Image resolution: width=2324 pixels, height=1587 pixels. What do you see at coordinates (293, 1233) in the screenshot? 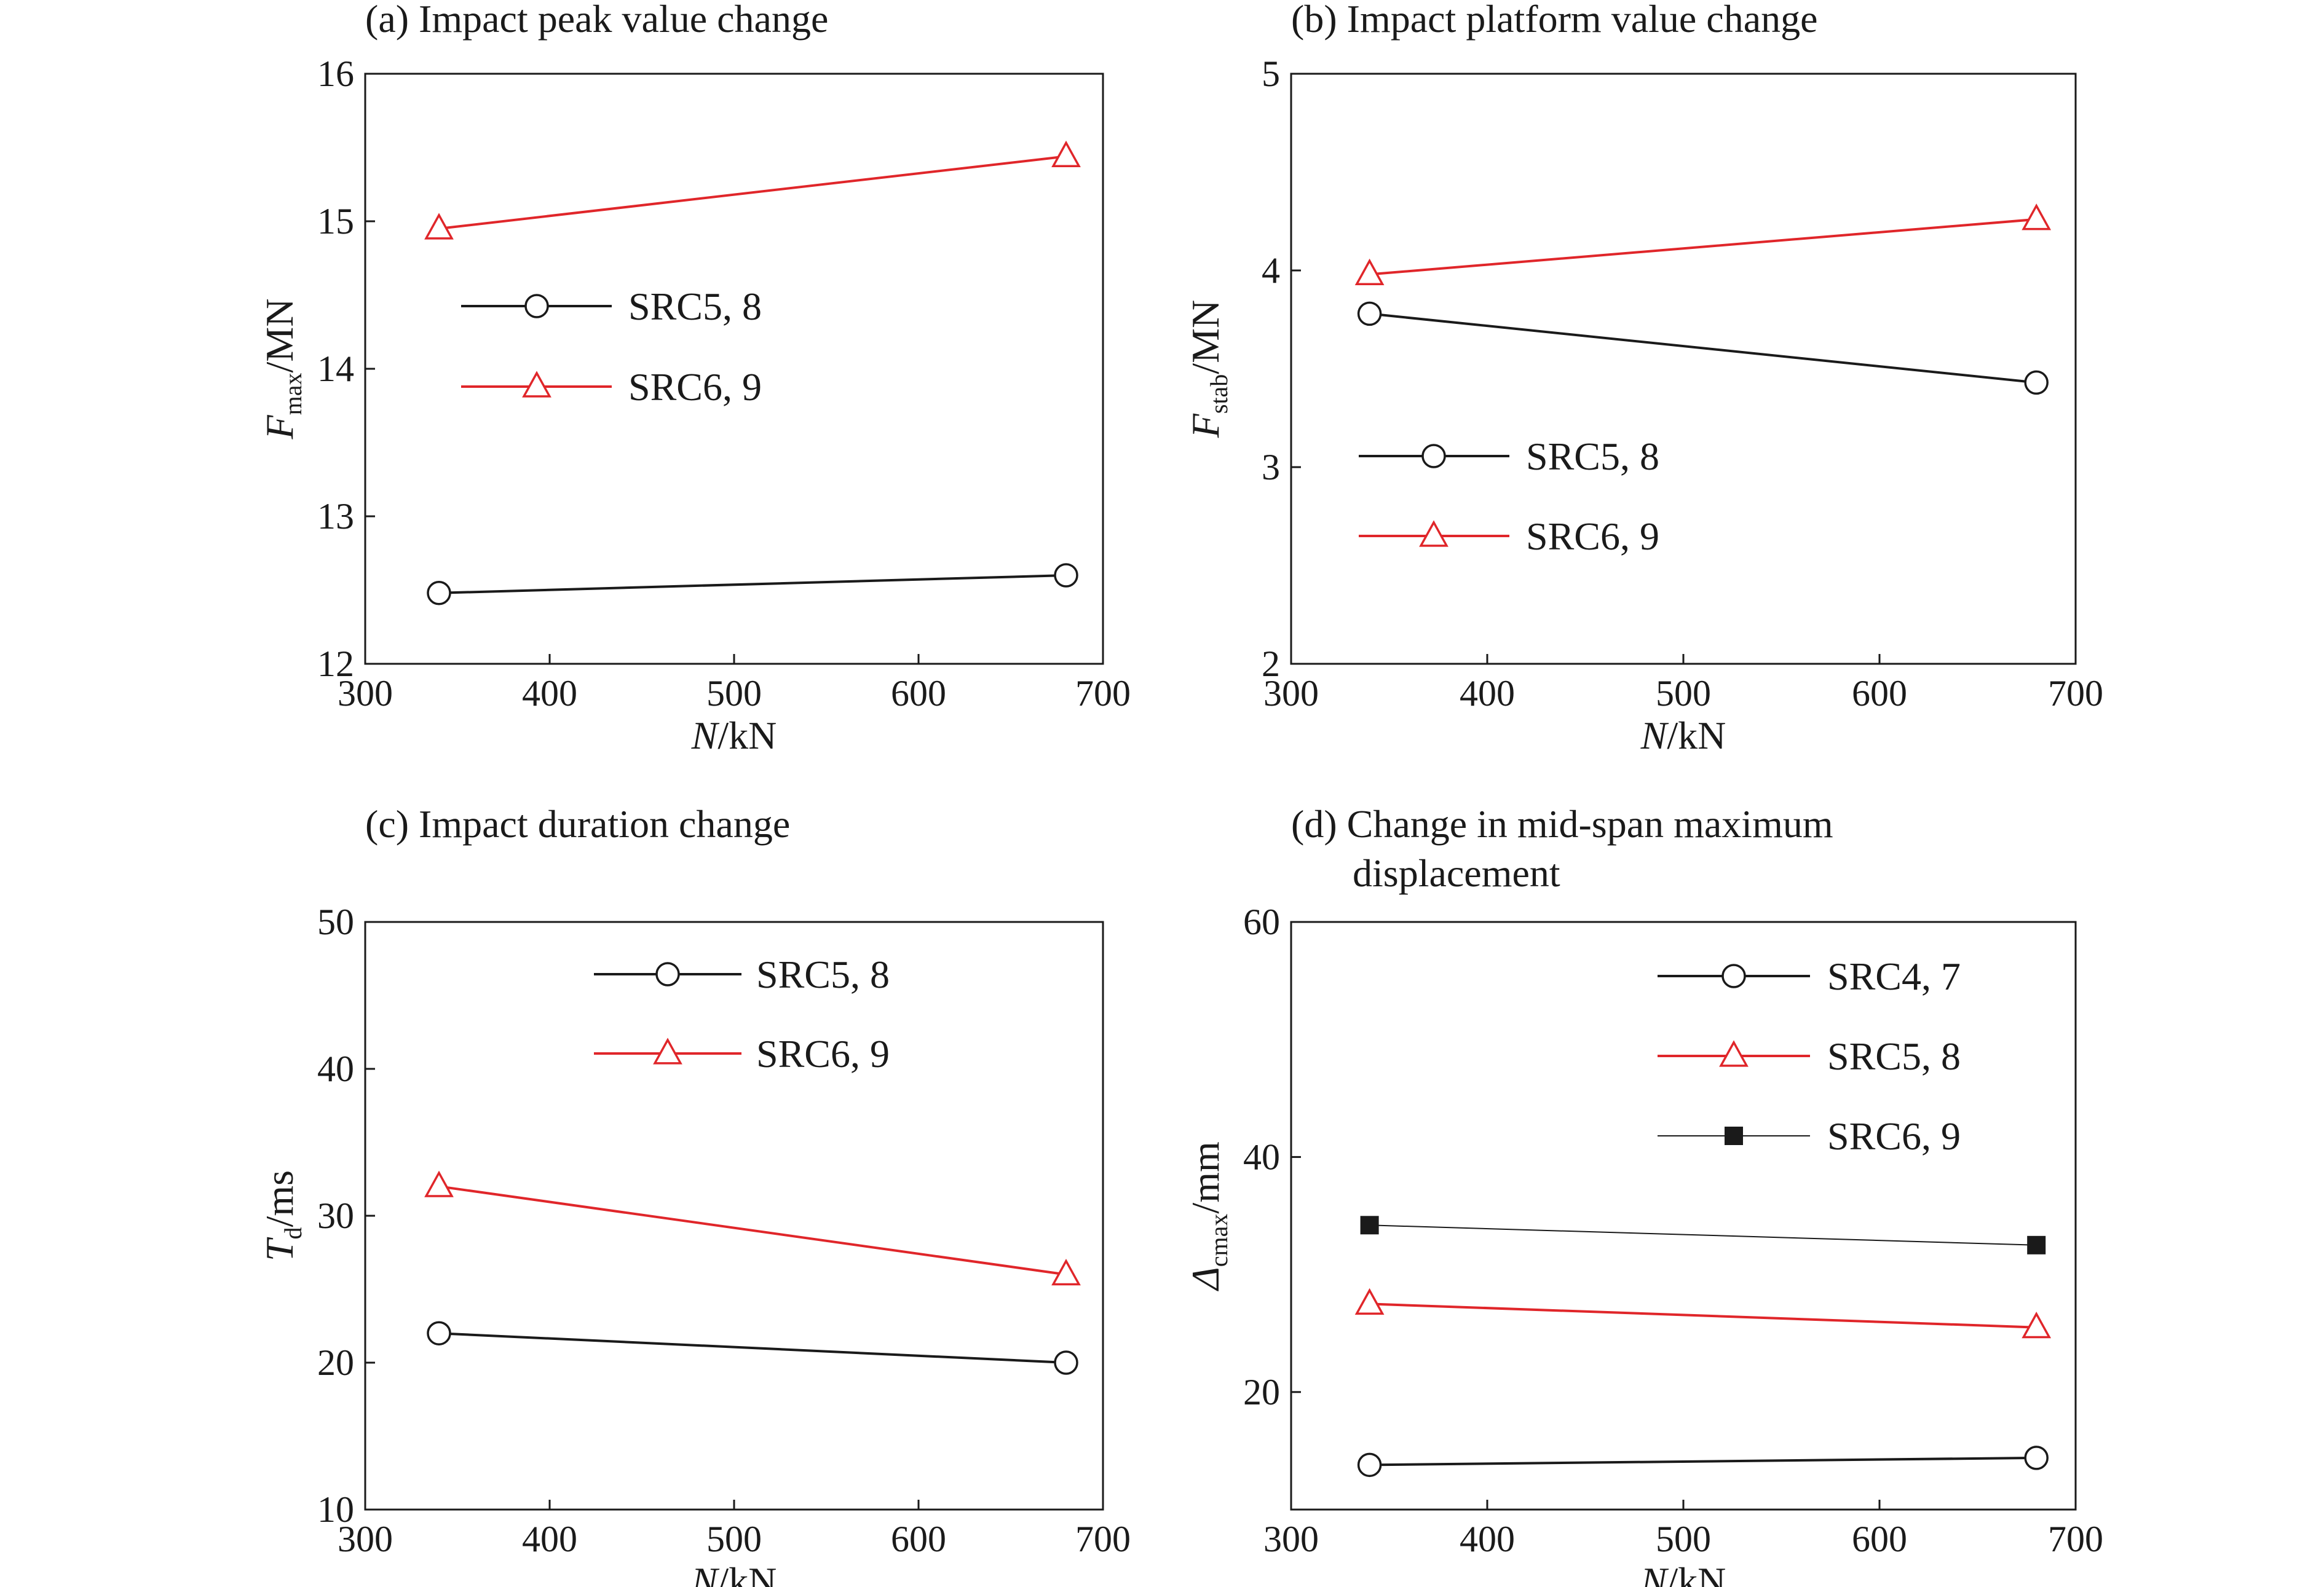
I see `y-axis-label-subscript: d` at bounding box center [293, 1233].